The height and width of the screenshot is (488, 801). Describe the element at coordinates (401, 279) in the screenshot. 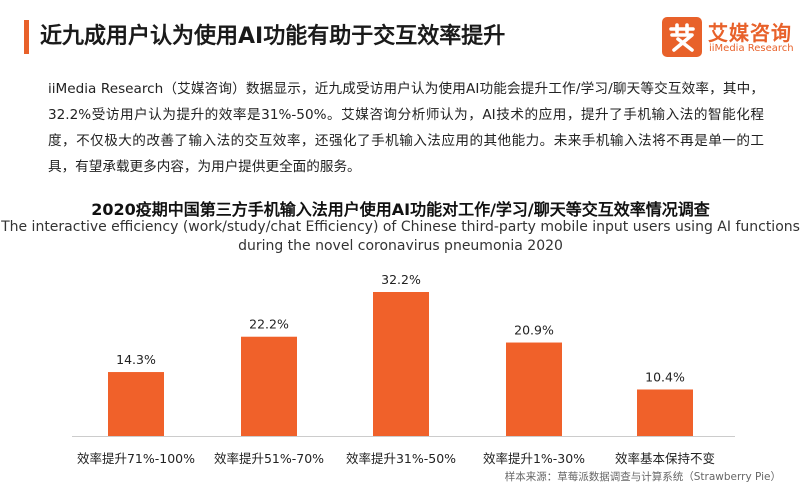

I see `data-label: 32.2%` at that location.